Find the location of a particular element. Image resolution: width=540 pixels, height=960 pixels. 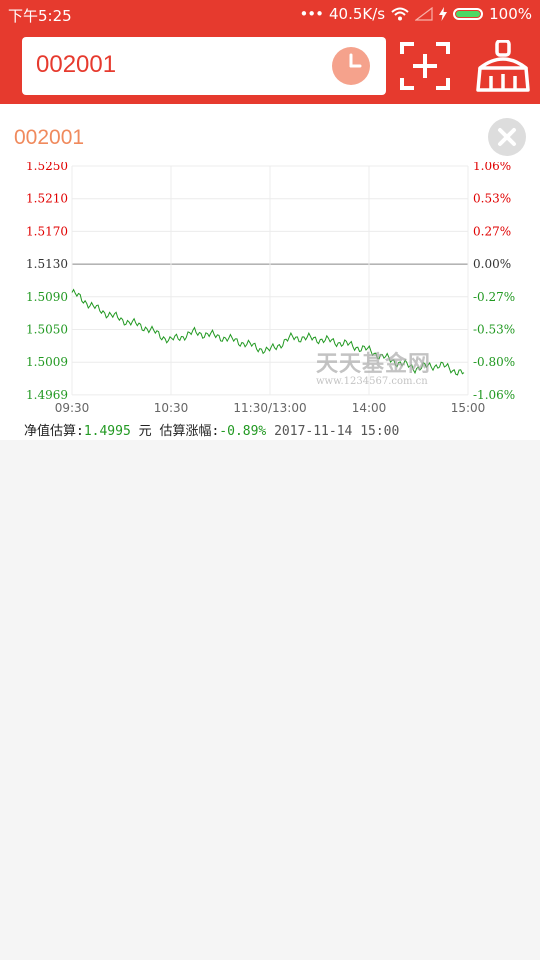

y-tick-left: 1.5130 is located at coordinates (47, 264).